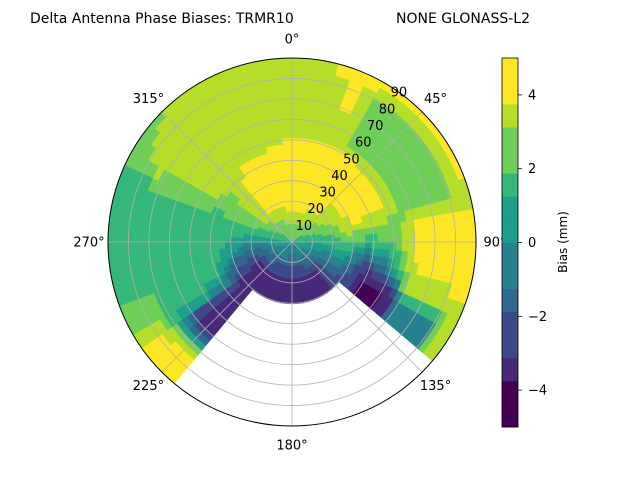 The height and width of the screenshot is (480, 640). What do you see at coordinates (148, 99) in the screenshot?
I see `azimuth-tick-label: 315°` at bounding box center [148, 99].